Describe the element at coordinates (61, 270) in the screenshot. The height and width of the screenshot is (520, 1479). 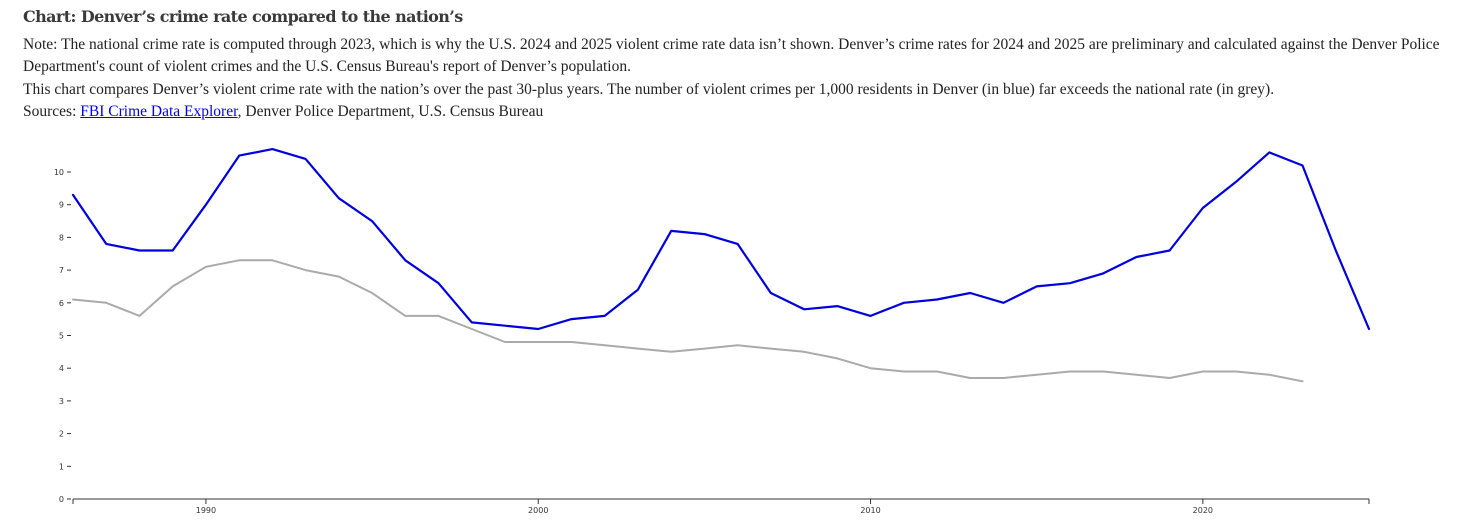
I see `y-tick-label-7: 7` at that location.